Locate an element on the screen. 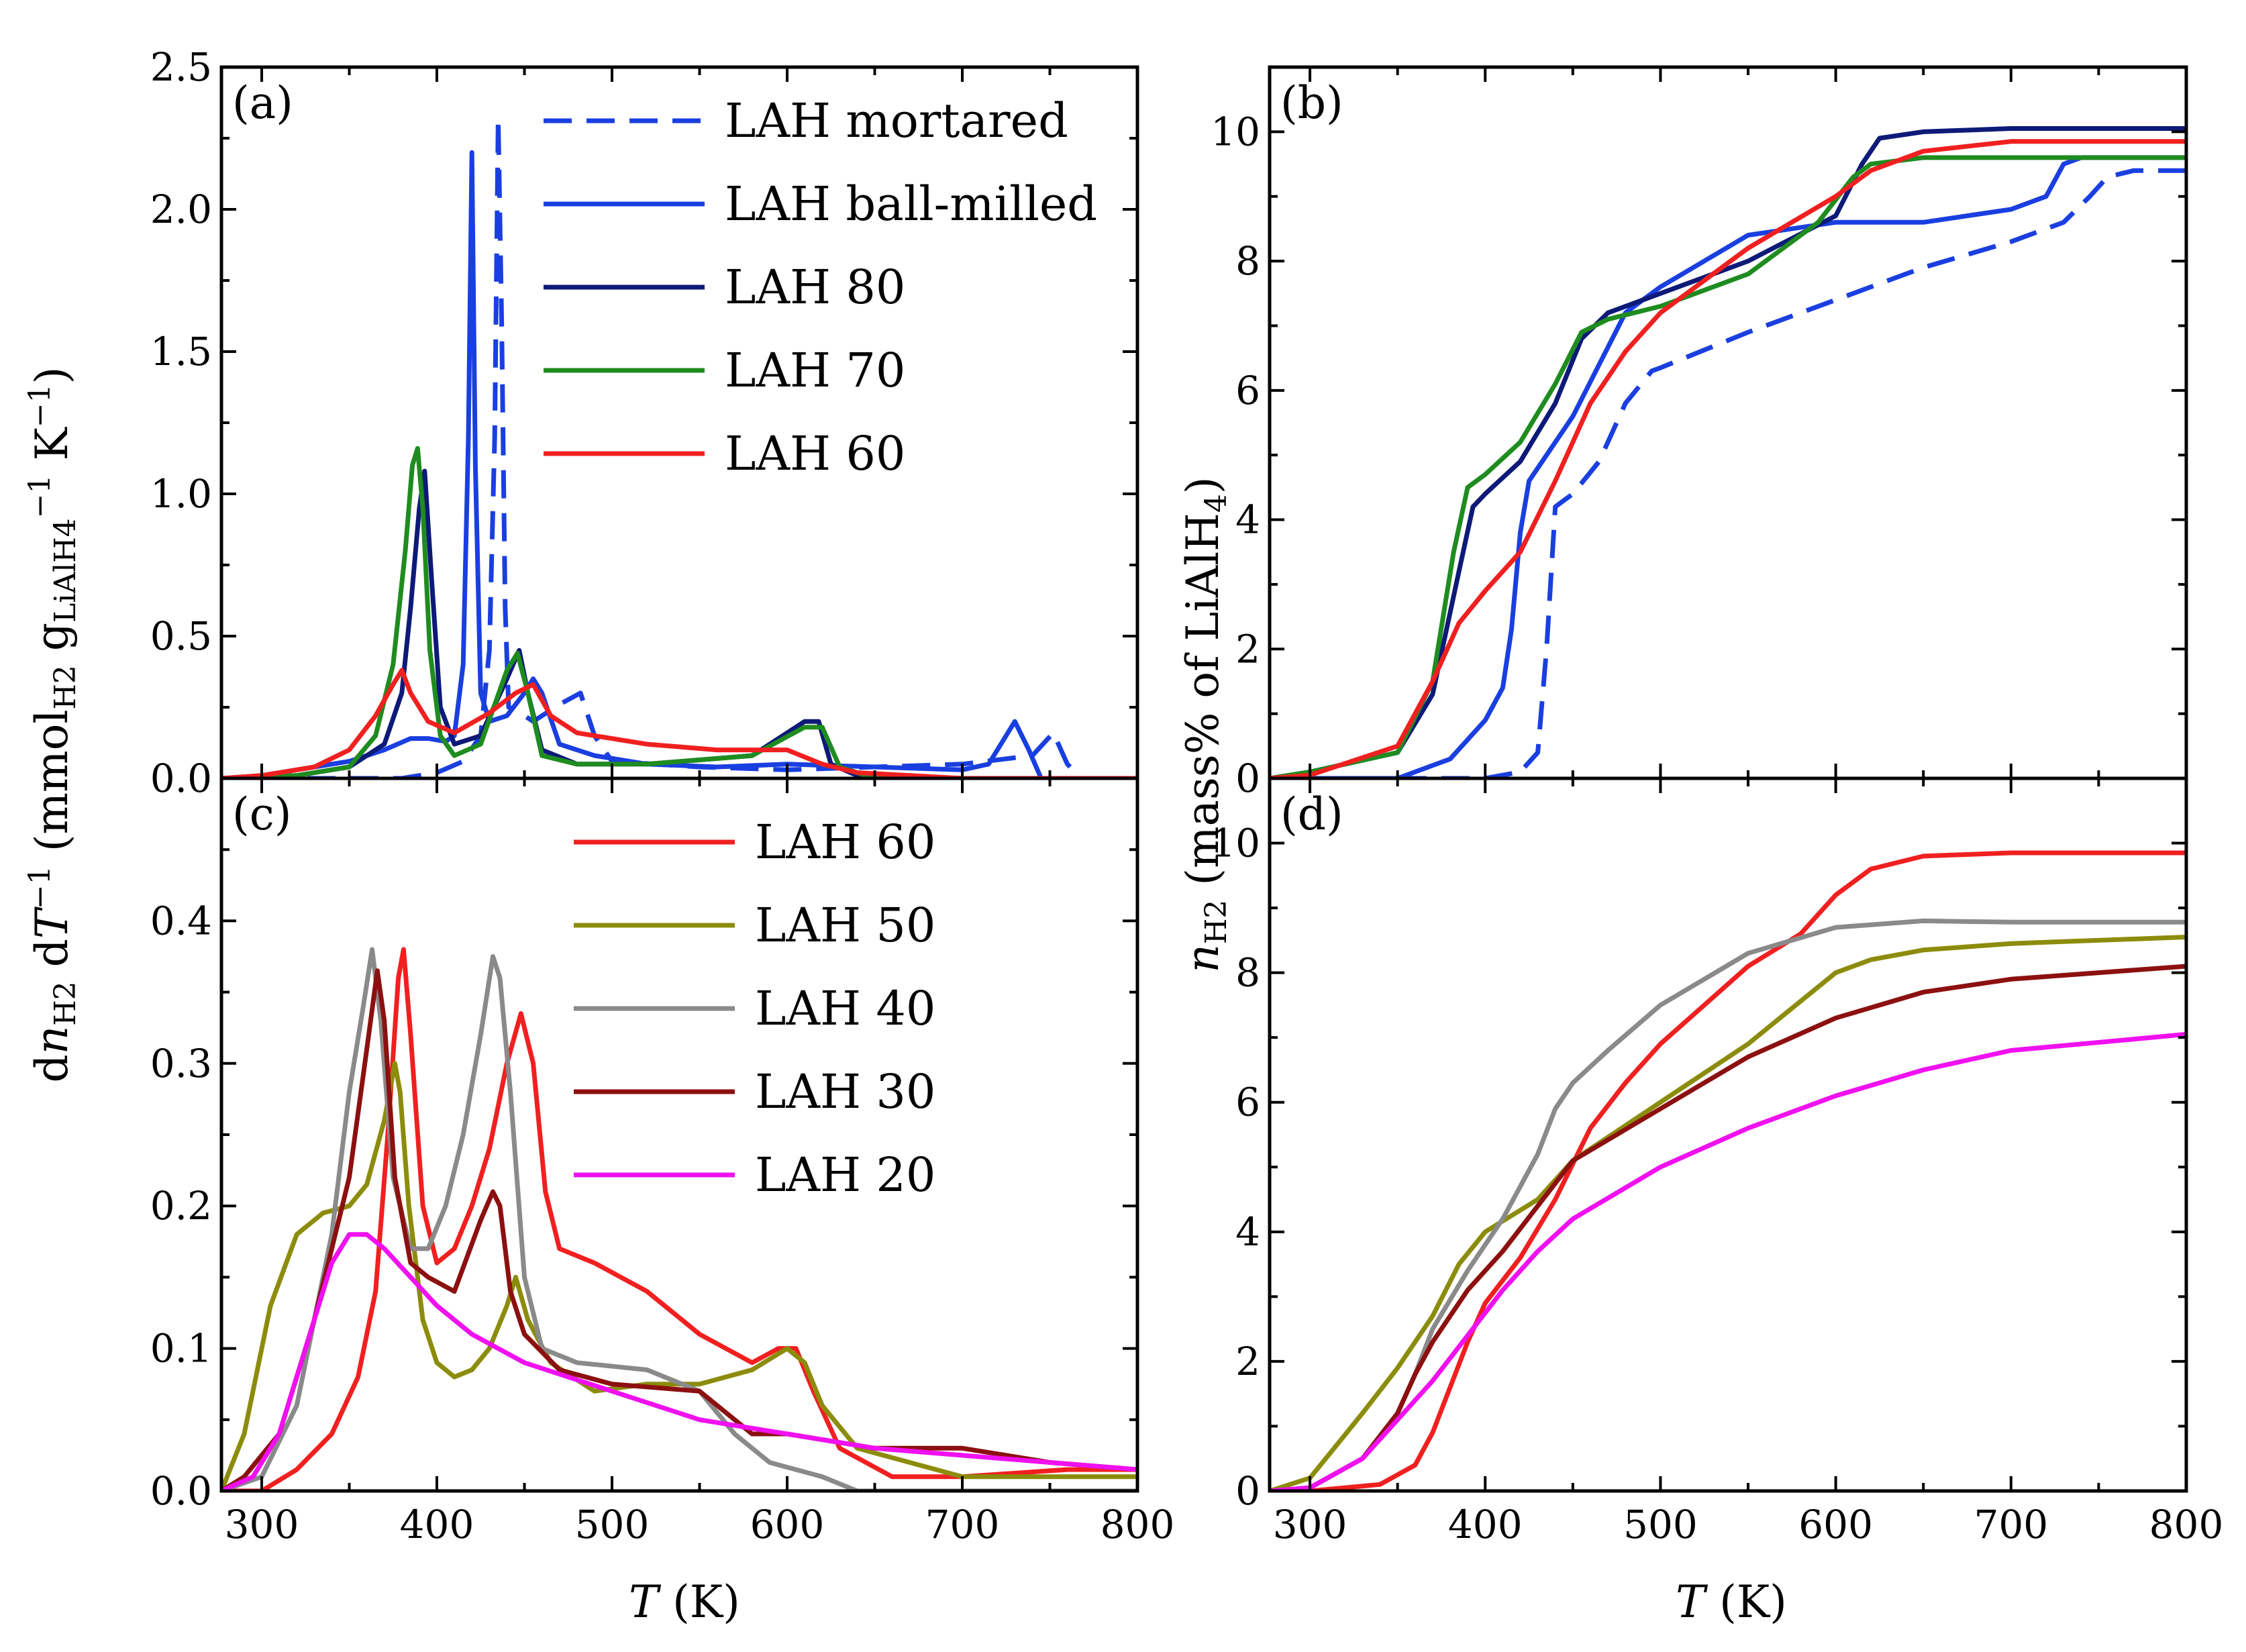  y-tick-label: 2.0 is located at coordinates (181, 209).